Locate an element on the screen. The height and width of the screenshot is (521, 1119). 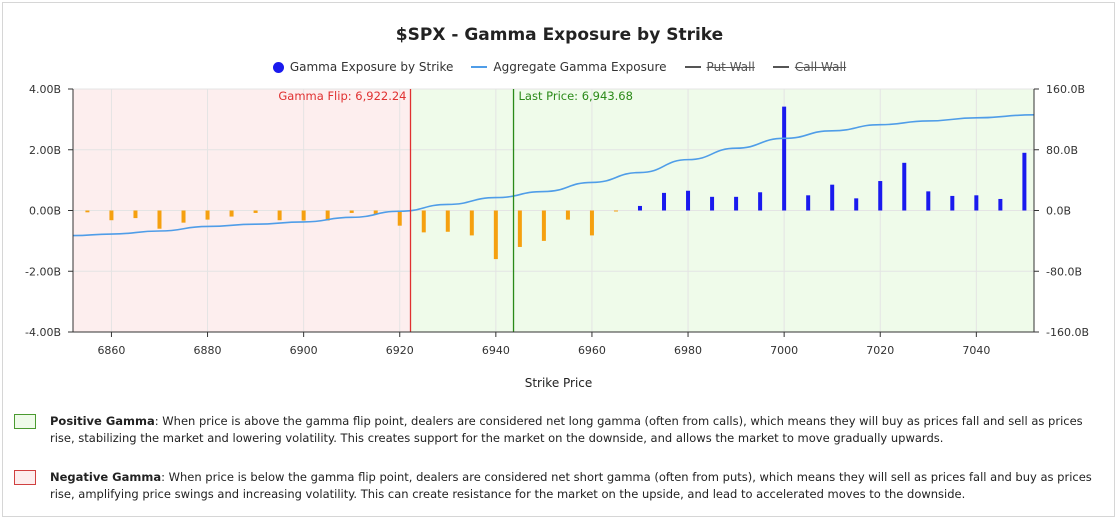
ref-label-last-price: Last Price: 6,943.68 is located at coordinates (576, 96).